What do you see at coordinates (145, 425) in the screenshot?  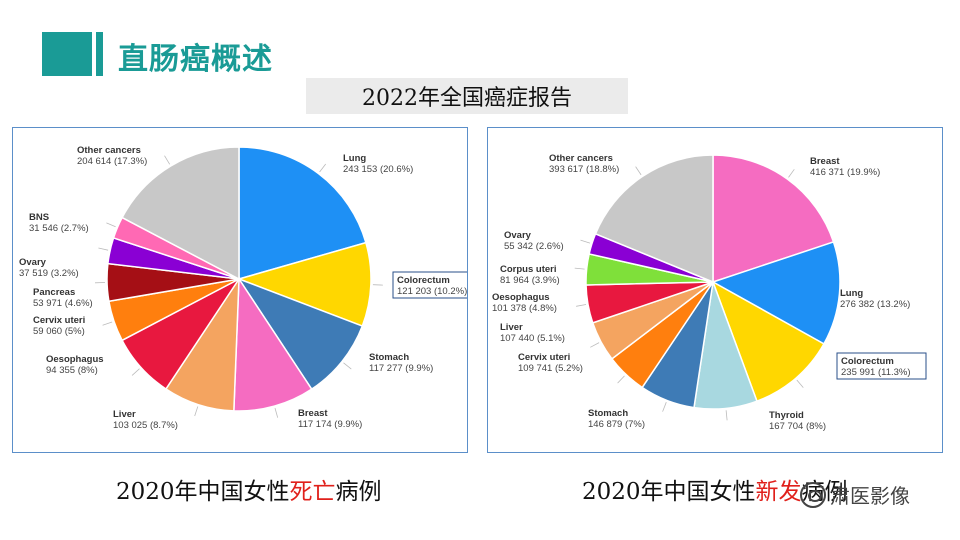 I see `slice-label-value-liver: 103 025 (8.7%)` at bounding box center [145, 425].